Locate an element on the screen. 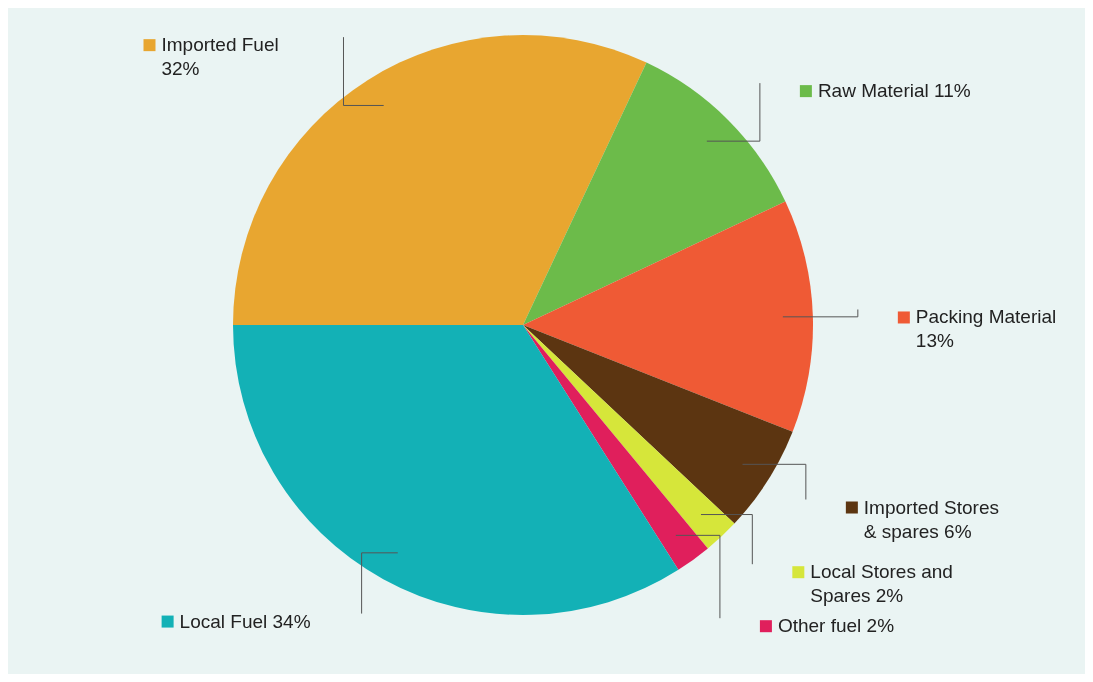 The image size is (1093, 682). legend-label: Local Fuel 34% is located at coordinates (245, 621).